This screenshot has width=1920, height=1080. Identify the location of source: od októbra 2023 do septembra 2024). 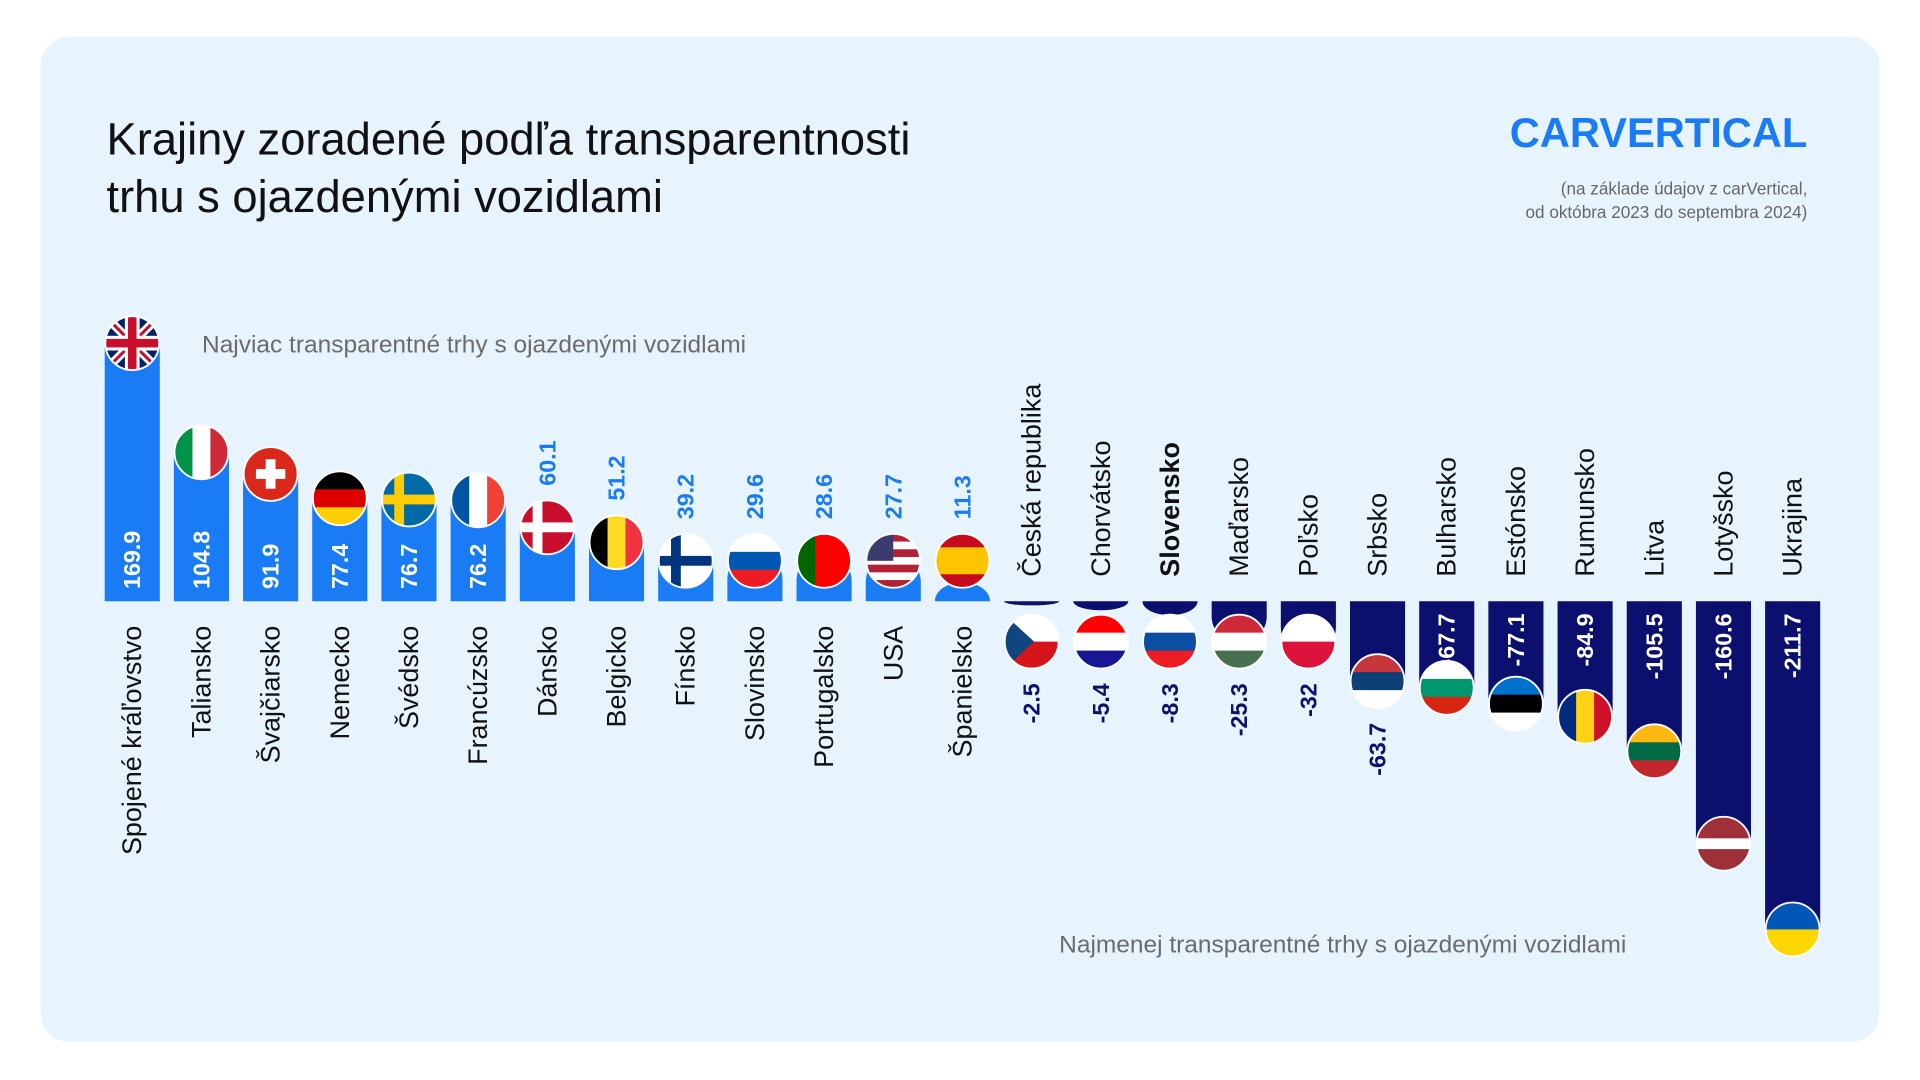
(1667, 212).